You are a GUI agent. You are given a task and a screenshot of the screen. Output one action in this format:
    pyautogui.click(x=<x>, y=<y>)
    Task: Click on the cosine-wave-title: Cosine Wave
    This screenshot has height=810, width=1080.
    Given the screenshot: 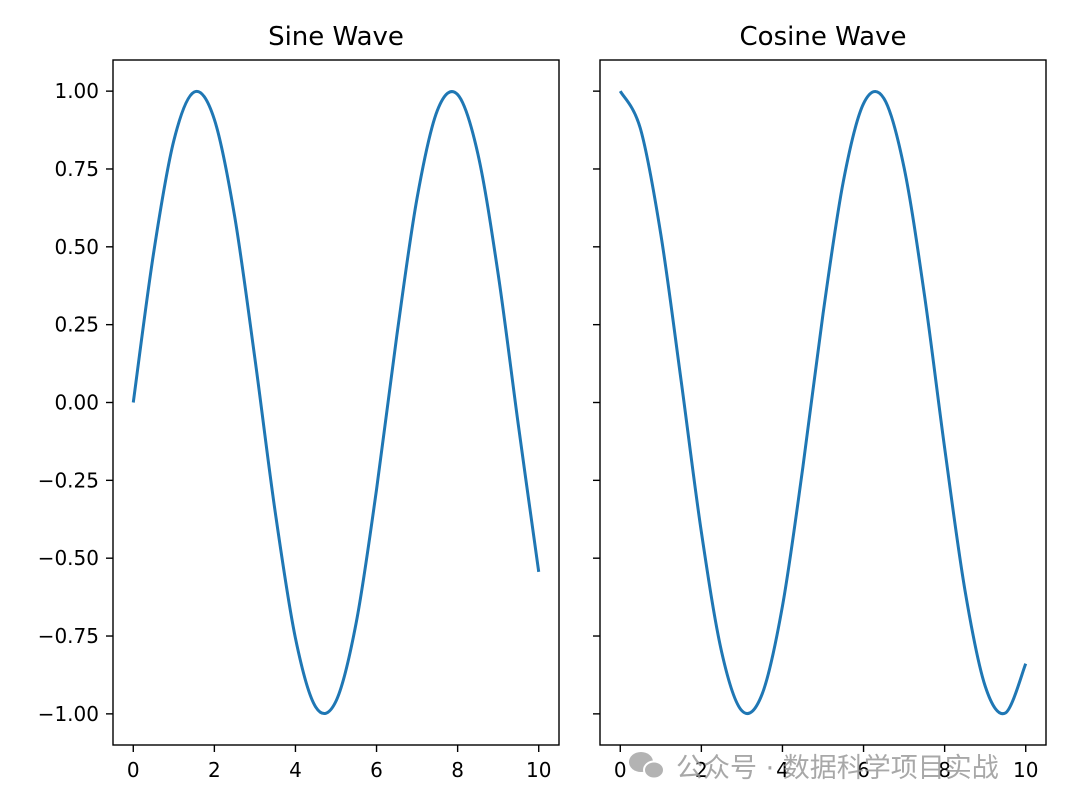 What is the action you would take?
    pyautogui.click(x=823, y=37)
    